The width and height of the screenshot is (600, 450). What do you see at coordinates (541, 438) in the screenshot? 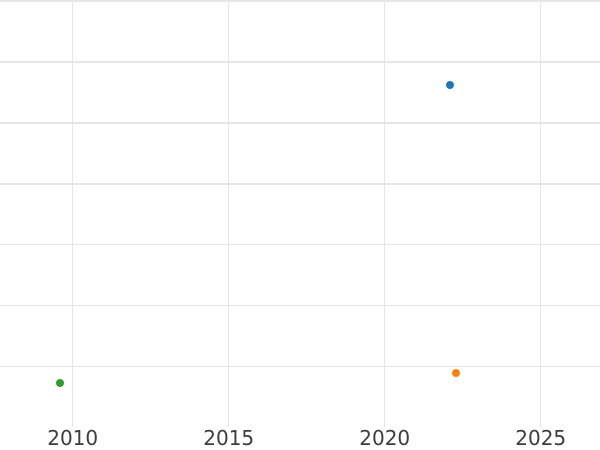
I see `x-tick-label: 2025` at bounding box center [541, 438].